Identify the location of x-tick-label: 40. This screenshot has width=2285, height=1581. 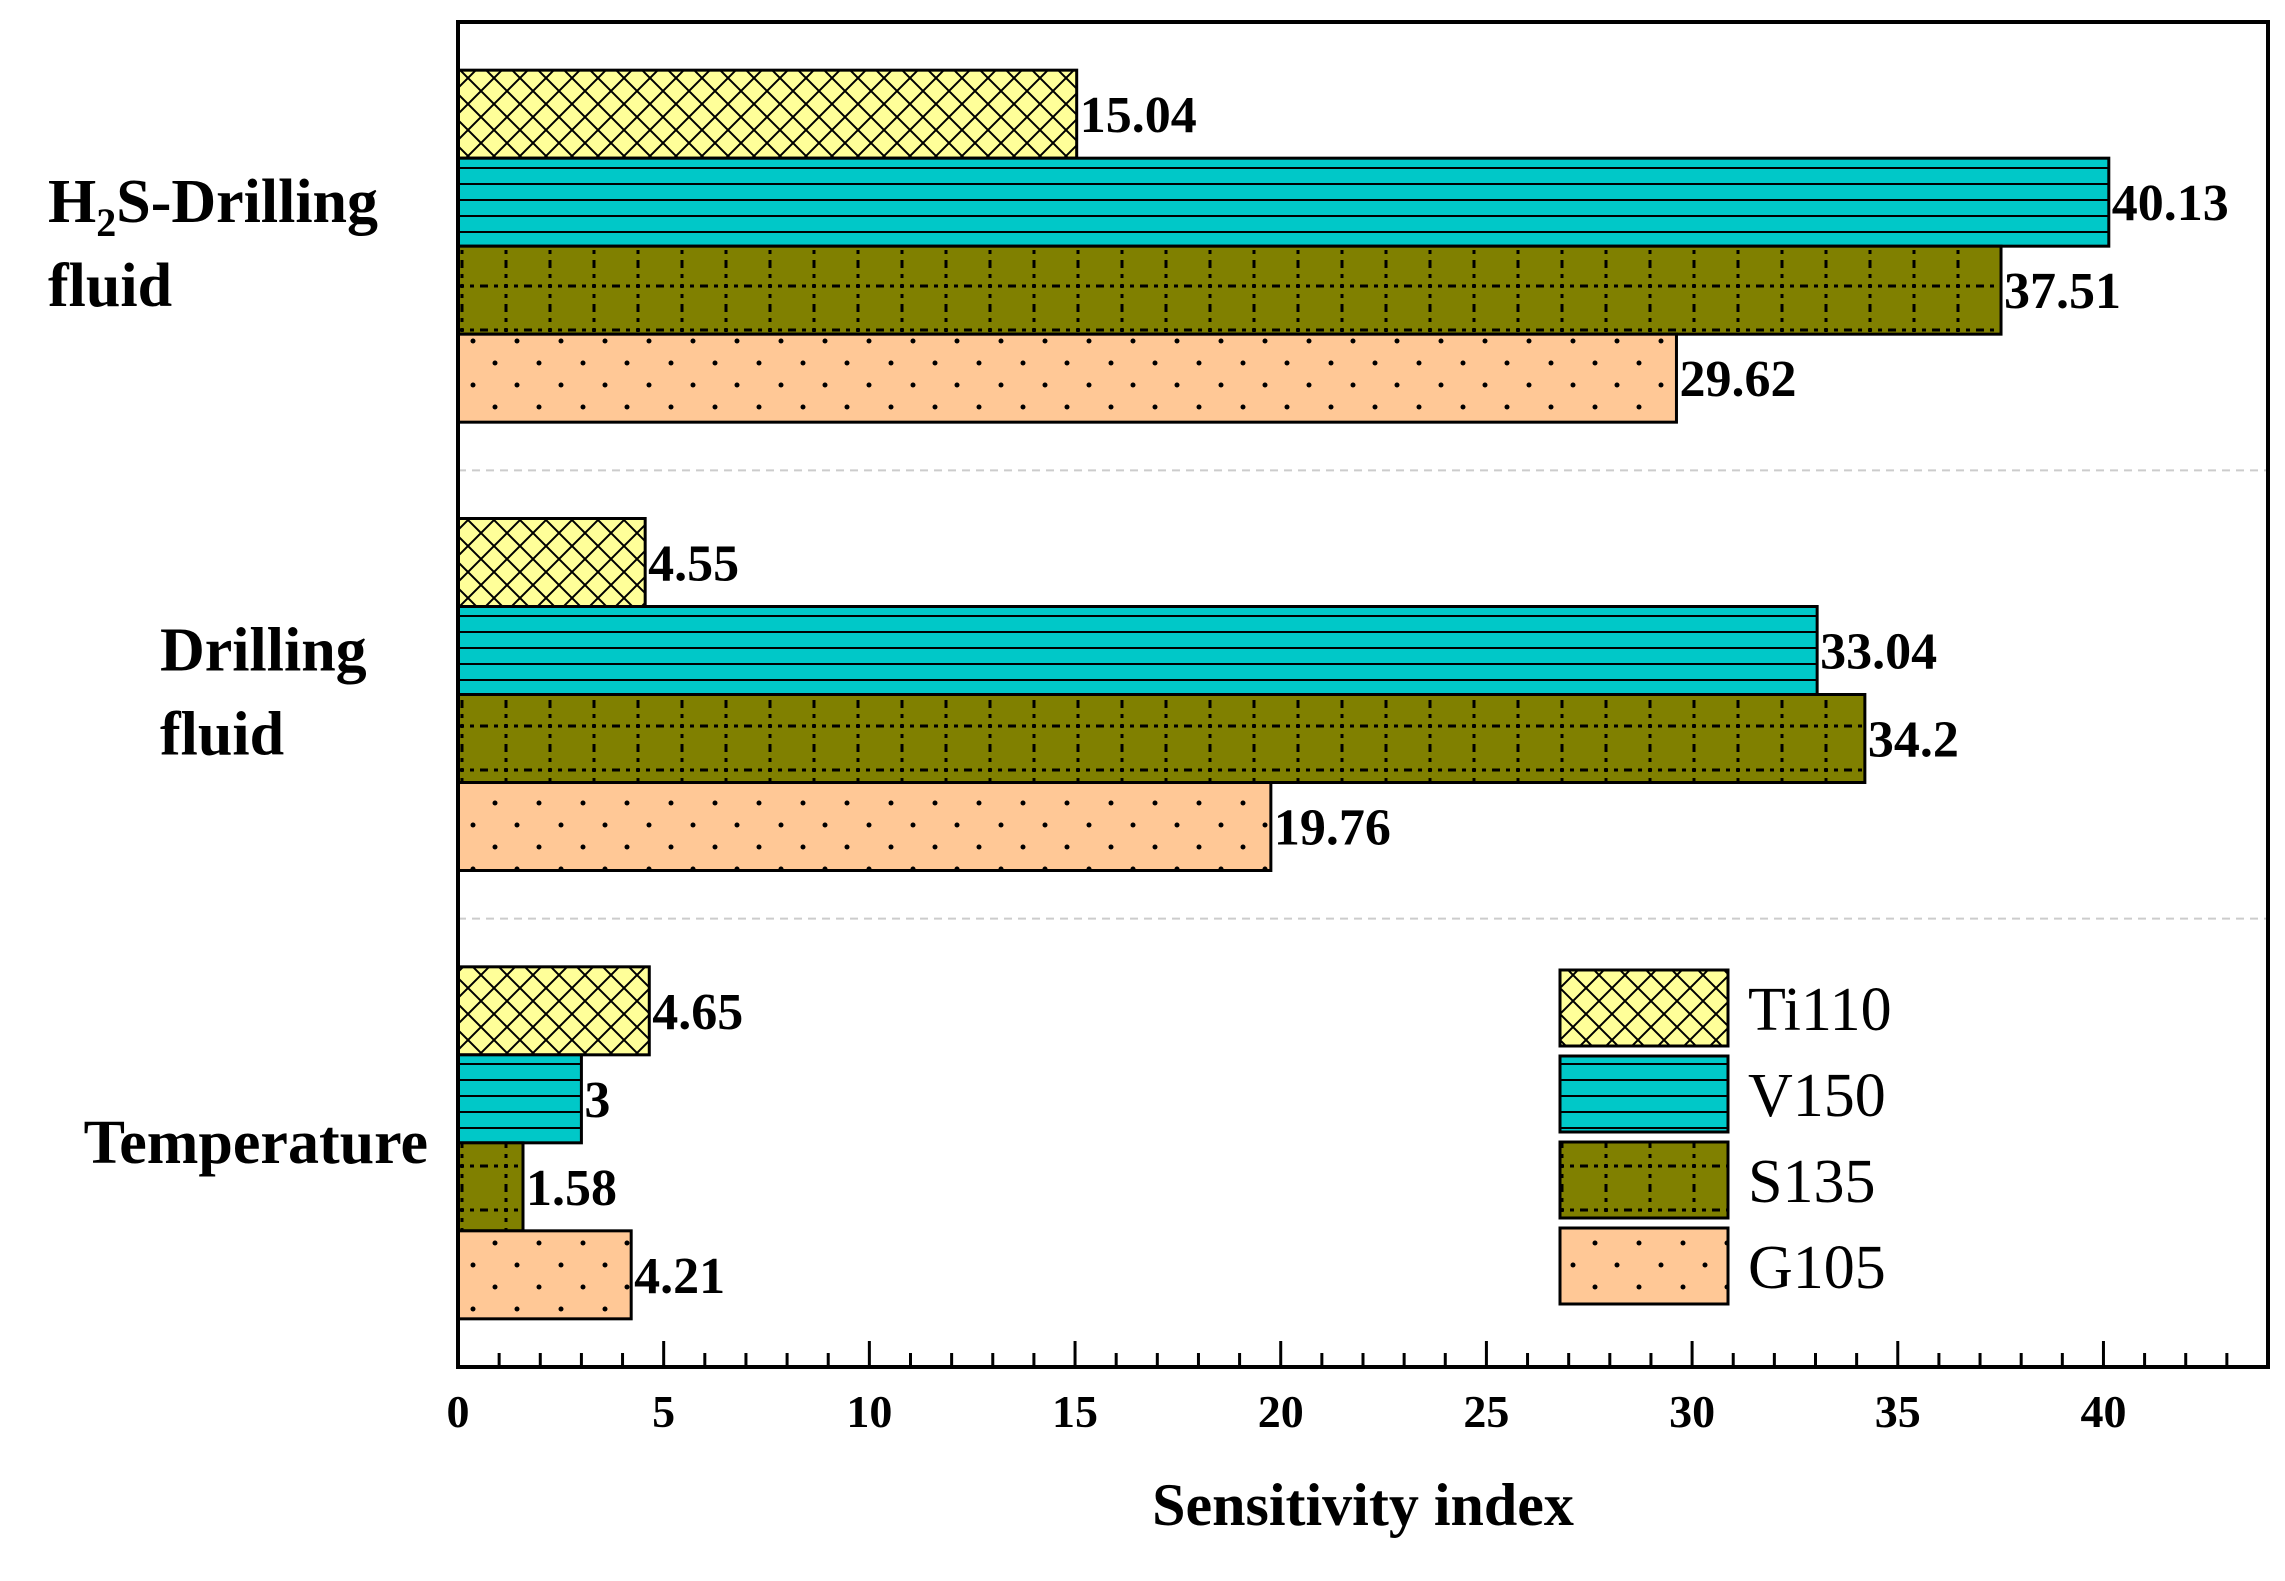
(2103, 1411).